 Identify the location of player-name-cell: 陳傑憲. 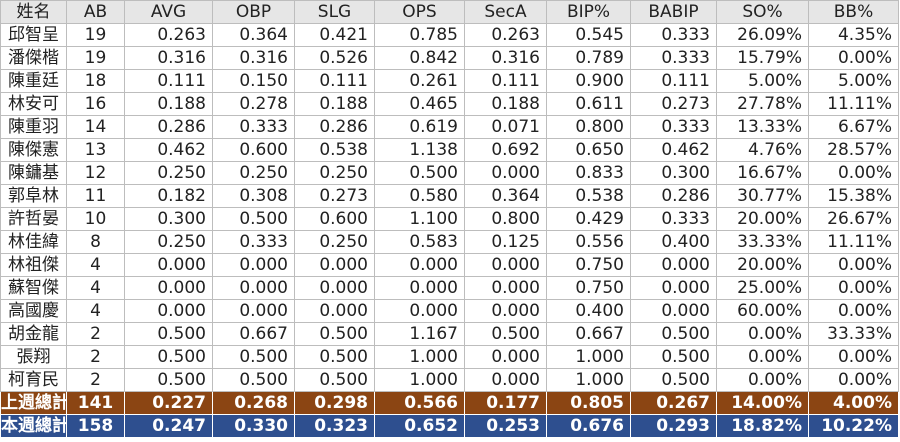
(33, 150).